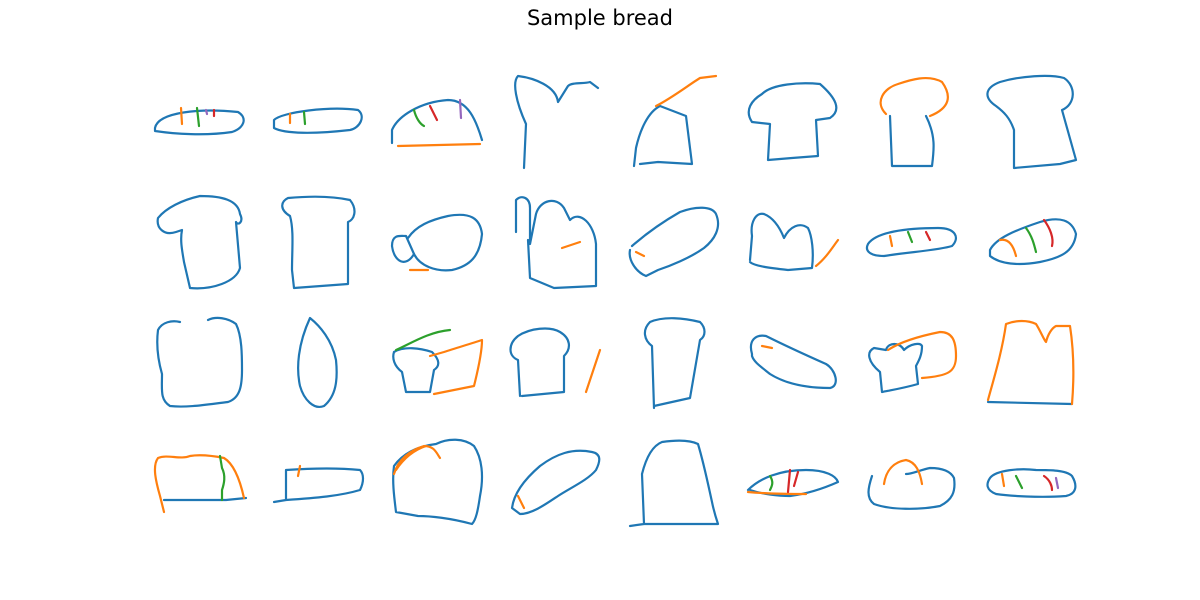 Image resolution: width=1200 pixels, height=600 pixels. I want to click on figure-title: Sample bread, so click(600, 18).